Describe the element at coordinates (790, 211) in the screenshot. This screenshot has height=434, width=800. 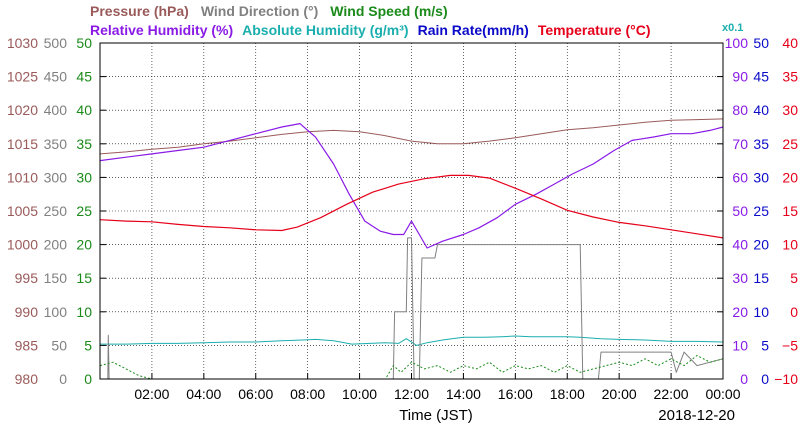
I see `tick-temp: 15` at that location.